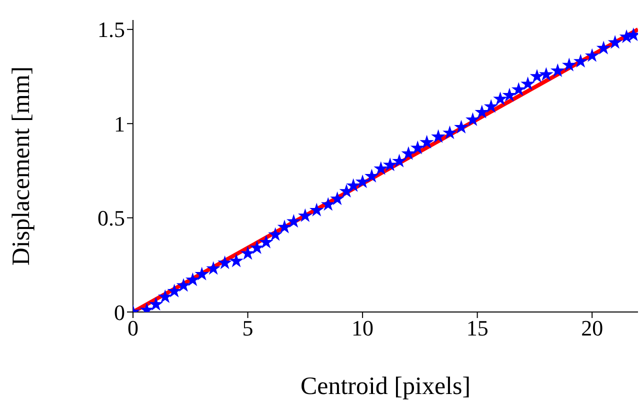 The height and width of the screenshot is (408, 642). I want to click on x-tick-label: 10, so click(363, 328).